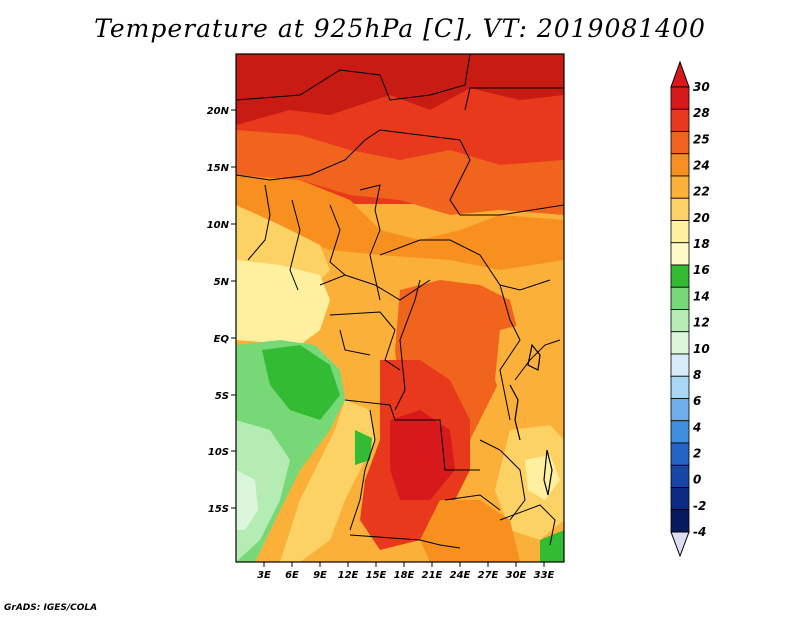 The width and height of the screenshot is (800, 618). What do you see at coordinates (697, 375) in the screenshot?
I see `colorbar-label: 8` at bounding box center [697, 375].